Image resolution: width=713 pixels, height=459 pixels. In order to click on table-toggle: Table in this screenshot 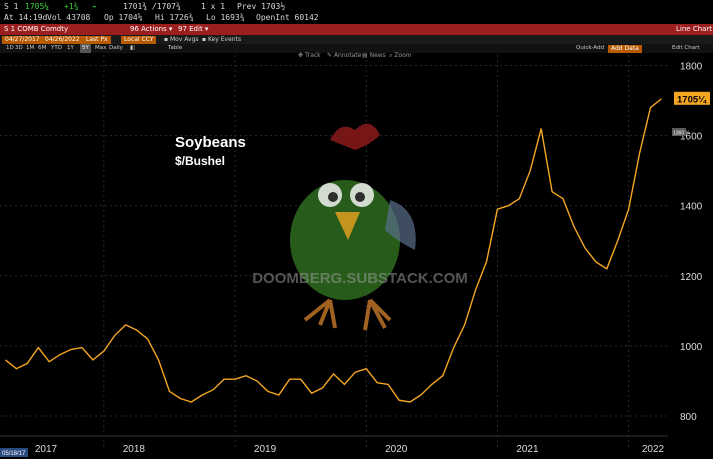, I will do `click(175, 48)`.